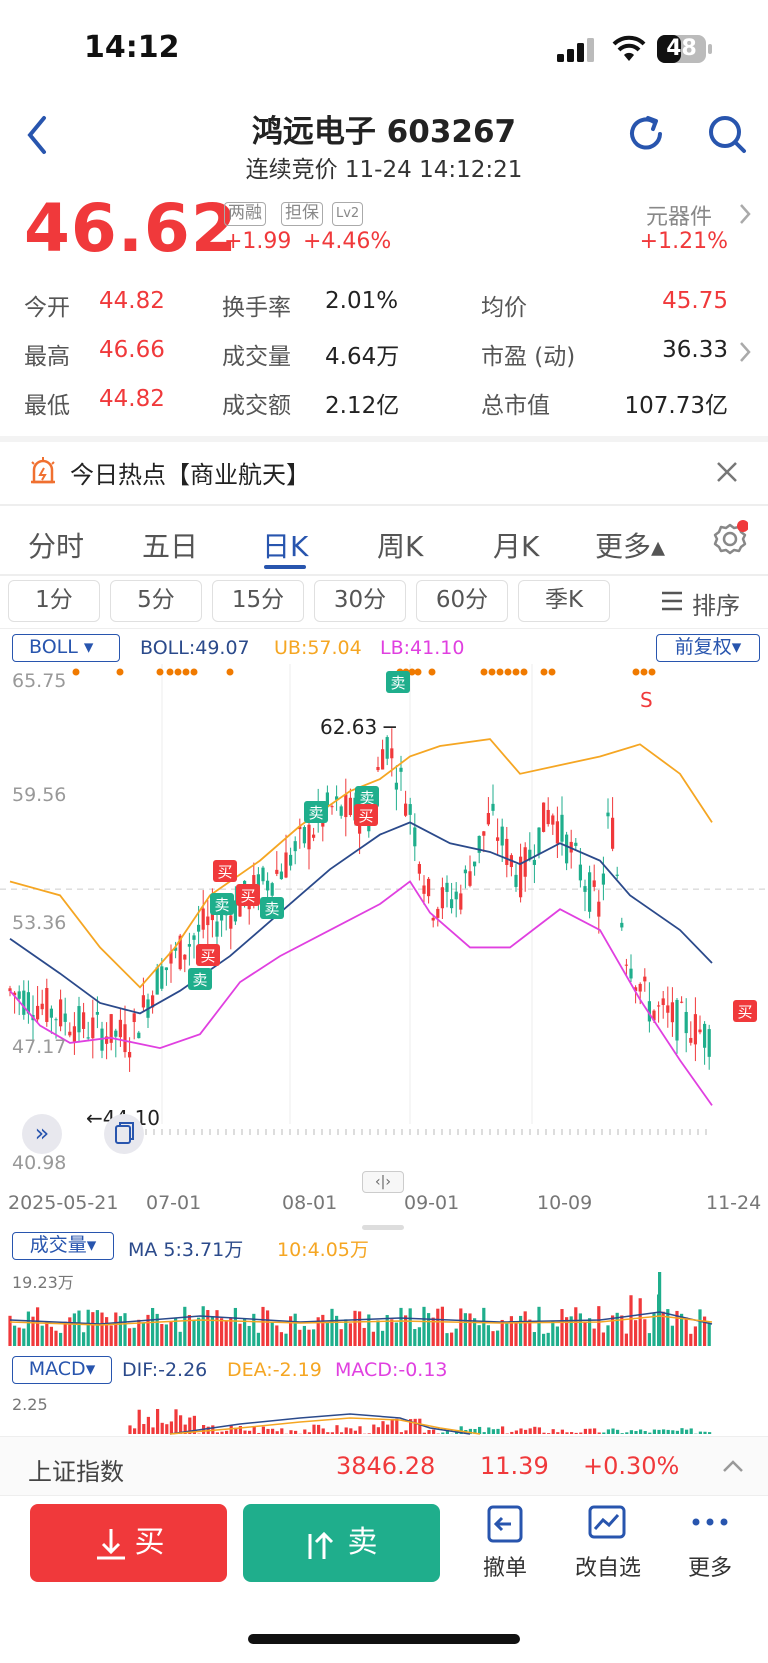 The height and width of the screenshot is (1663, 768). I want to click on tab-daily-k: 日K, so click(285, 546).